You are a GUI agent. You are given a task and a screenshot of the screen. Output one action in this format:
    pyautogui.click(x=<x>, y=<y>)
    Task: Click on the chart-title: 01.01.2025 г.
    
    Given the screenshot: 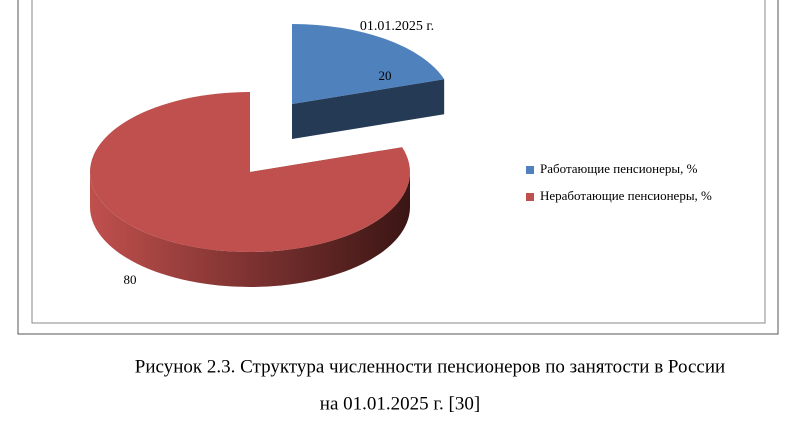 What is the action you would take?
    pyautogui.click(x=397, y=26)
    